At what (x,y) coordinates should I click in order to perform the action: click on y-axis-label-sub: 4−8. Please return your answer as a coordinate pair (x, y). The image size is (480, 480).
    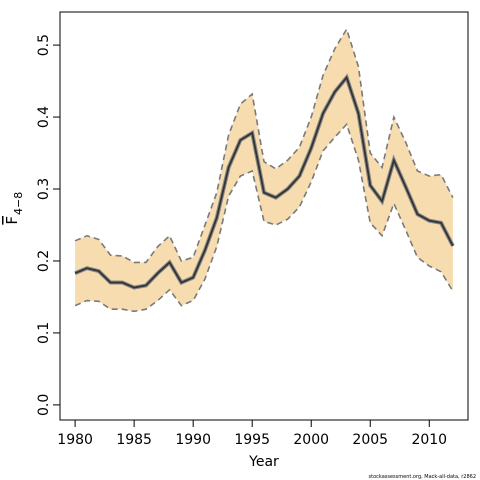
    Looking at the image, I should click on (18, 203).